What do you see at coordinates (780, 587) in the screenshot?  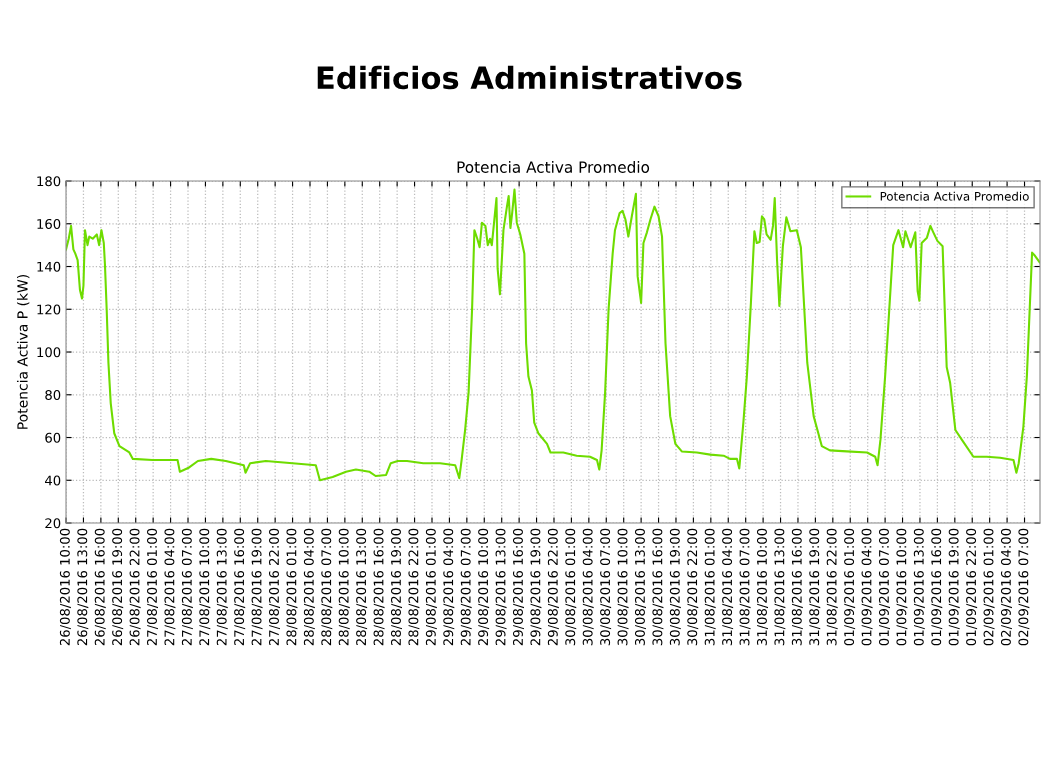 I see `x-tick-label: 31/08/2016 13:00` at bounding box center [780, 587].